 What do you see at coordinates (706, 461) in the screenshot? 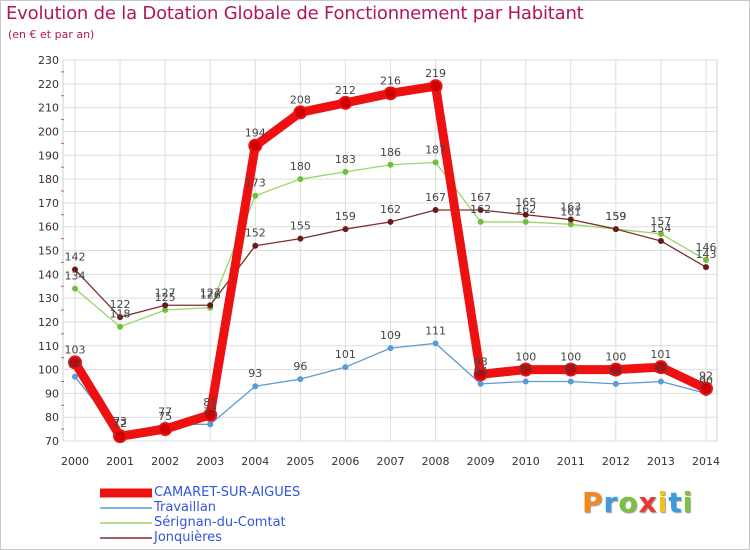
I see `x-tick-label: 2014` at bounding box center [706, 461].